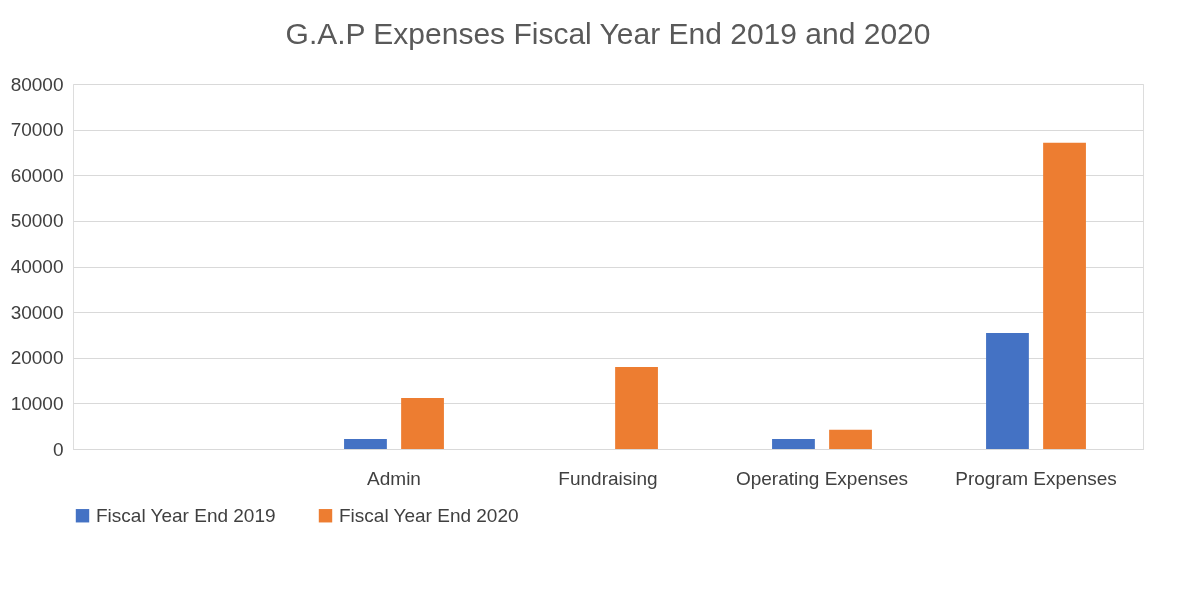 The height and width of the screenshot is (609, 1201). Describe the element at coordinates (37, 266) in the screenshot. I see `y-tick-label: 40000` at that location.